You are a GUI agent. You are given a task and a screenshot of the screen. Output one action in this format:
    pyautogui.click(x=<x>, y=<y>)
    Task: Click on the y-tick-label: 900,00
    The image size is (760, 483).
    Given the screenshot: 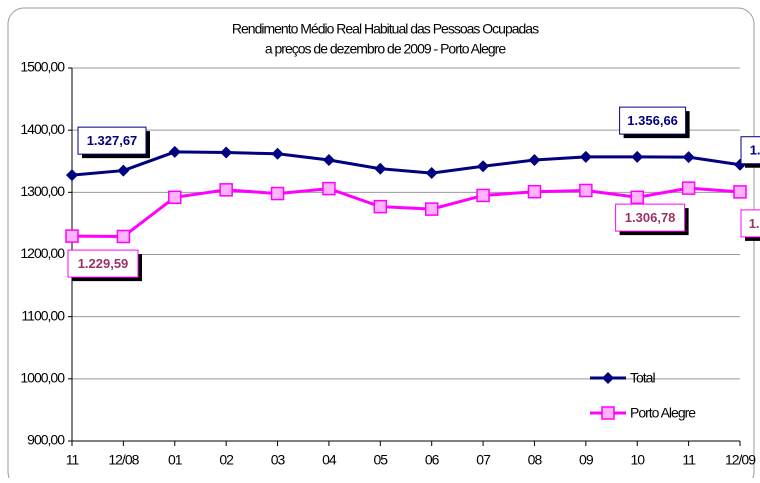 What is the action you would take?
    pyautogui.click(x=46, y=440)
    